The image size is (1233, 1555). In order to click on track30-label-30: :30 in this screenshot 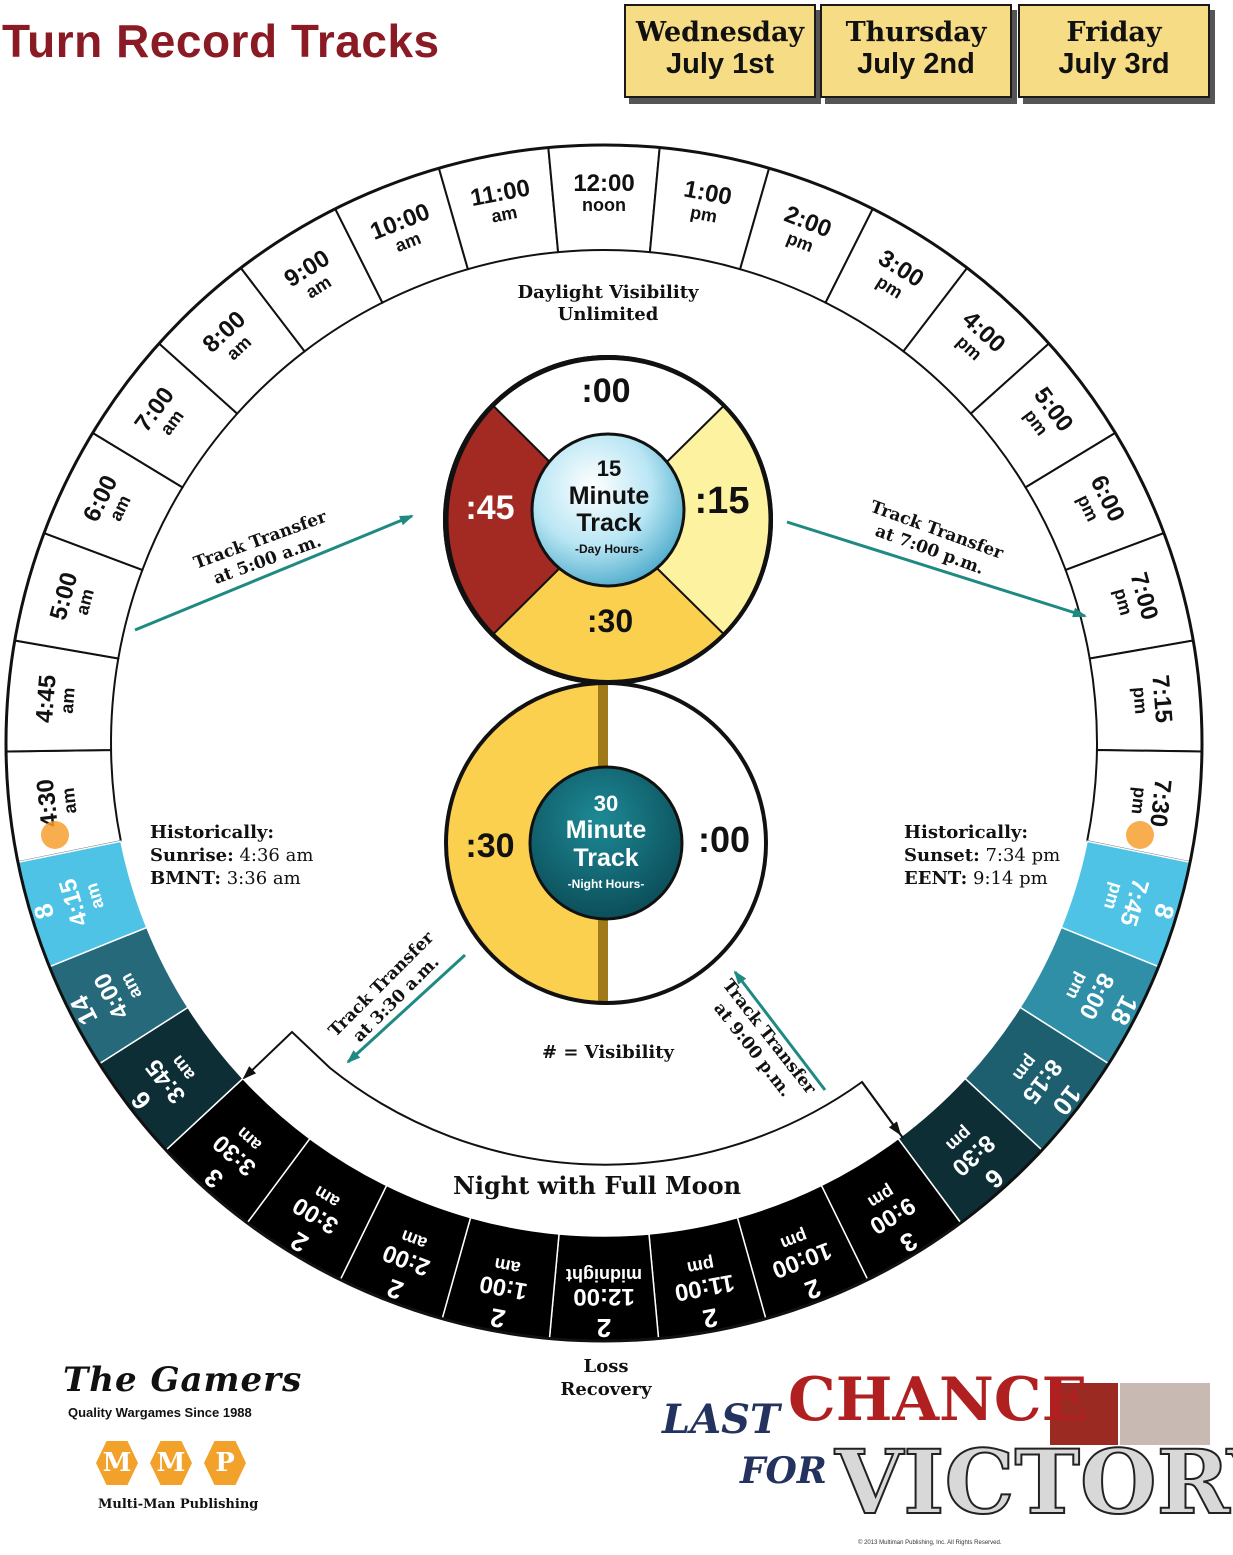, I will do `click(489, 846)`.